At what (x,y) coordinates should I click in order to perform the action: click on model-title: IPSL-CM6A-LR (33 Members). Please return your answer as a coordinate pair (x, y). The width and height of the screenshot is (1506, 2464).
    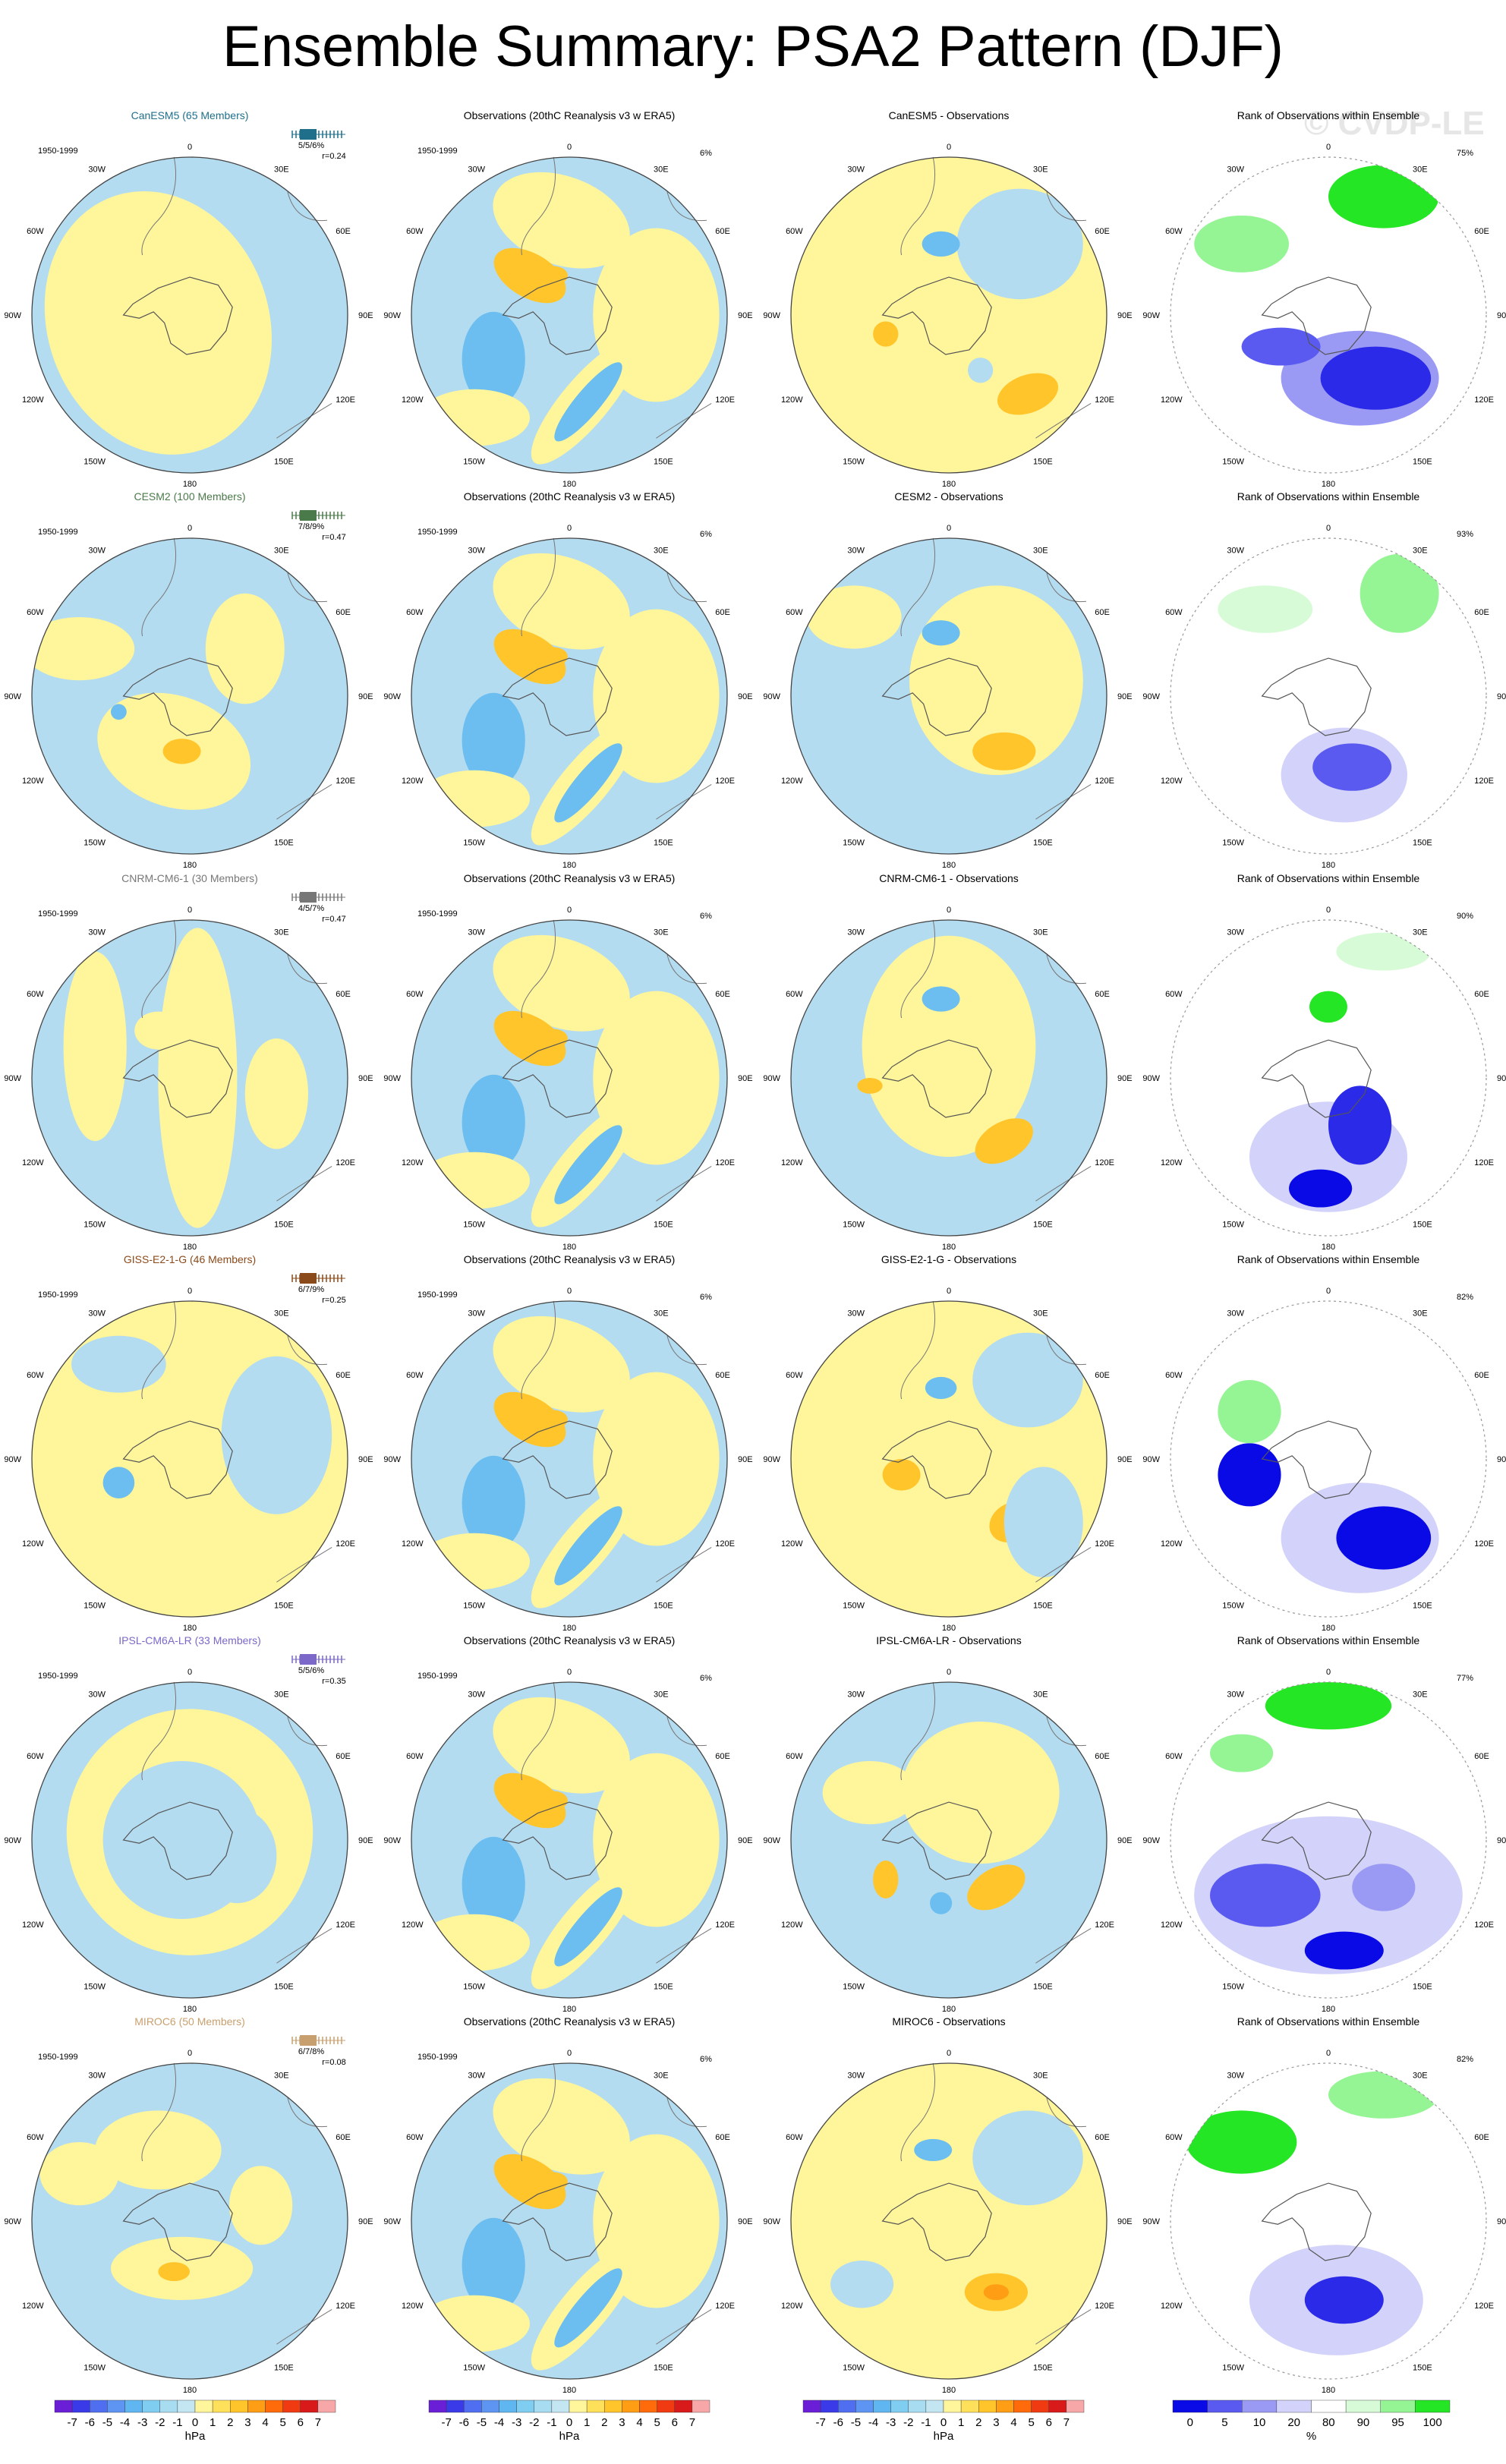
    Looking at the image, I should click on (189, 1640).